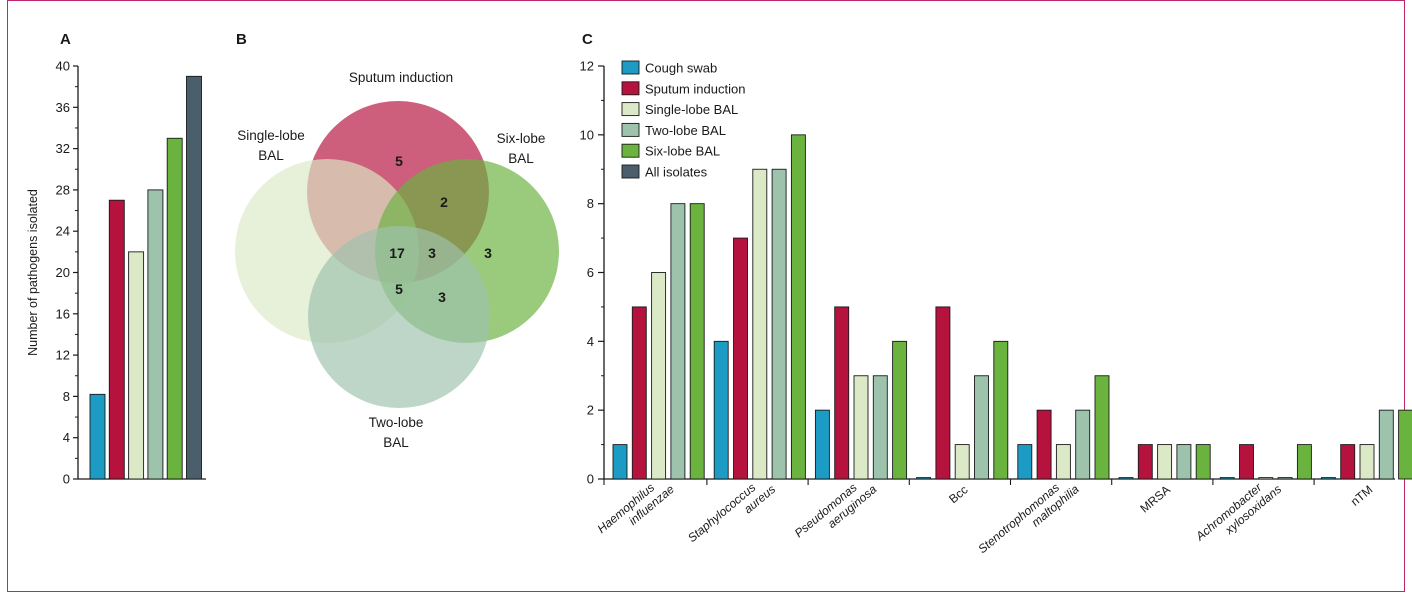  What do you see at coordinates (590, 410) in the screenshot?
I see `y-tick-label: 2` at bounding box center [590, 410].